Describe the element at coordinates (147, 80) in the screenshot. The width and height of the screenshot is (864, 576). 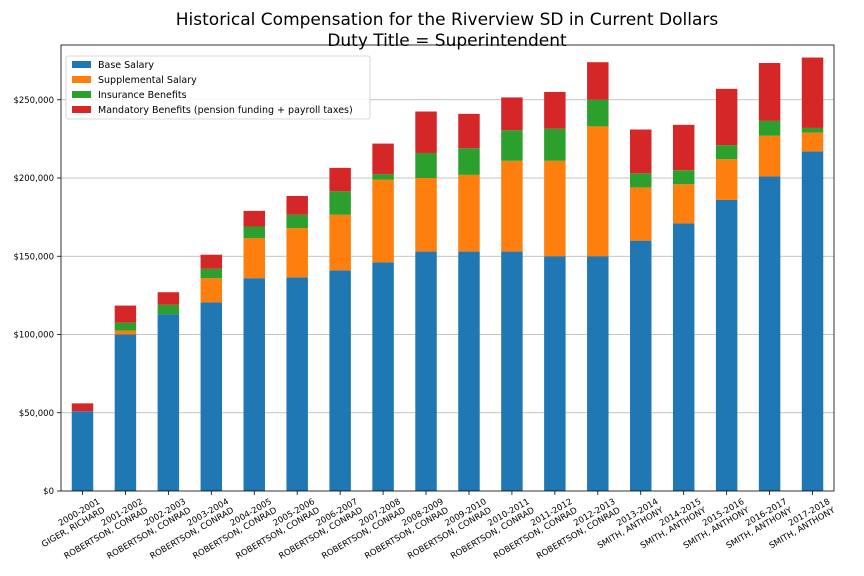
I see `legend-label: Supplemental Salary` at that location.